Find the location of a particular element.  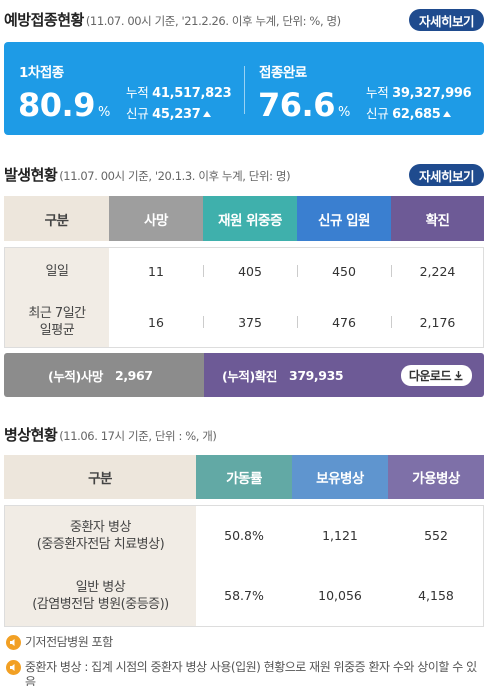

weekly-admission-value: 476 is located at coordinates (344, 322).